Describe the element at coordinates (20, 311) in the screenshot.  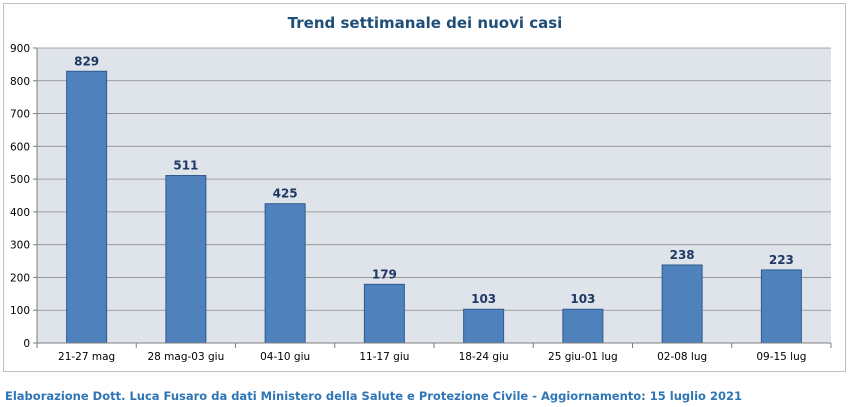
I see `y-tick-label: 100` at that location.